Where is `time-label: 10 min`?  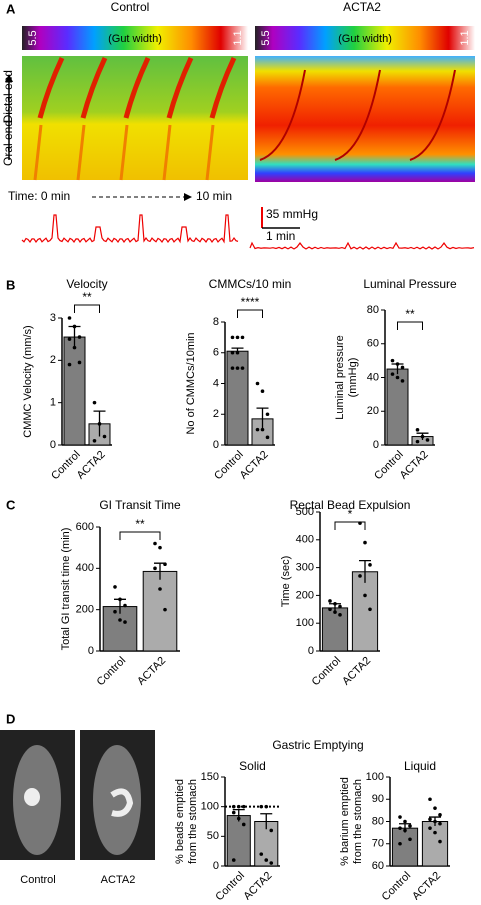 time-label: 10 min is located at coordinates (214, 196).